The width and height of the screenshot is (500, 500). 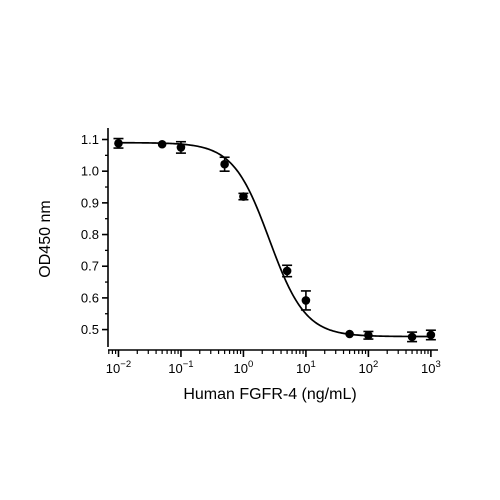 What do you see at coordinates (90, 139) in the screenshot?
I see `y-tick-label-1.1: 1.1` at bounding box center [90, 139].